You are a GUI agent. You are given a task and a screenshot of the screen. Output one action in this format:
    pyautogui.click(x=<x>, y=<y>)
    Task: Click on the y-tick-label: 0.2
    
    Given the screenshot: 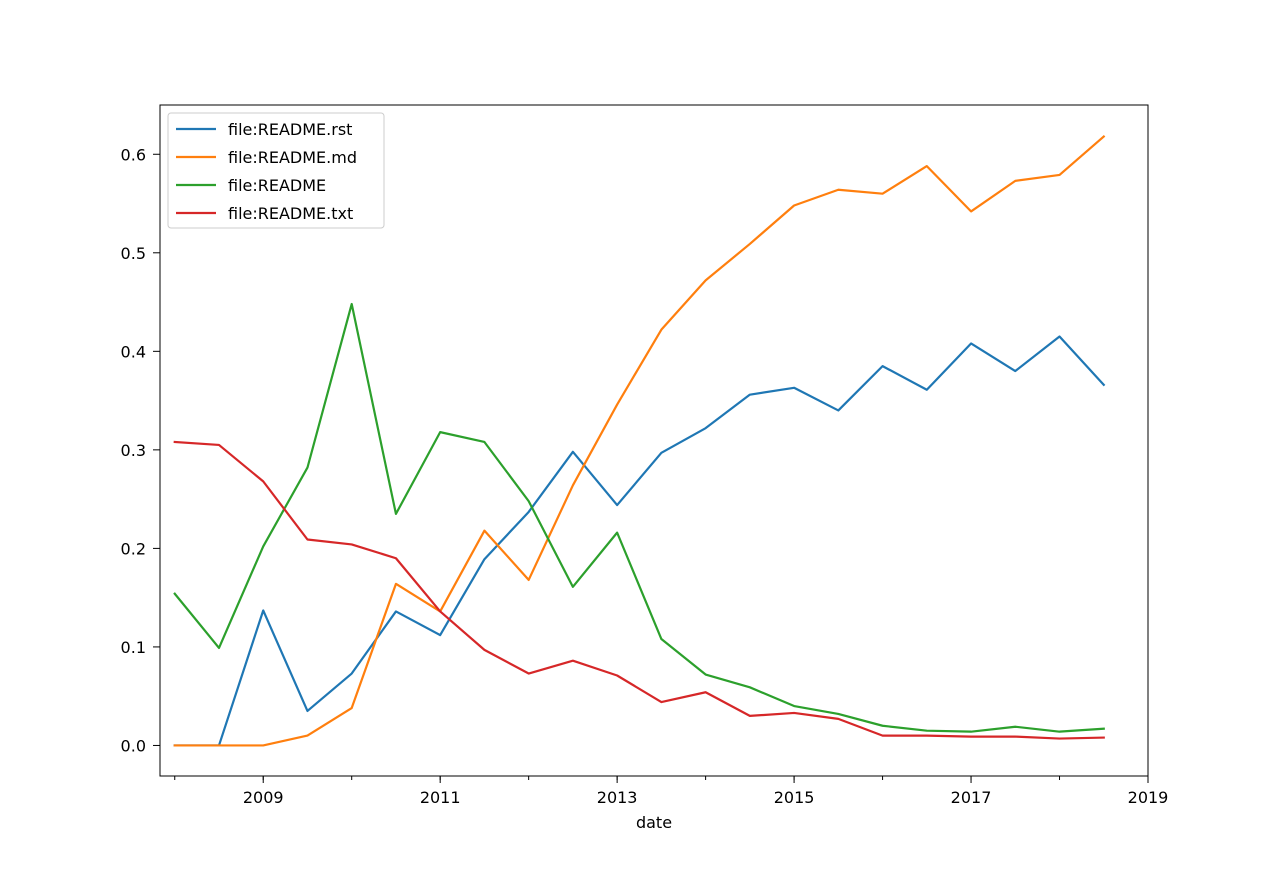 What is the action you would take?
    pyautogui.click(x=133, y=548)
    